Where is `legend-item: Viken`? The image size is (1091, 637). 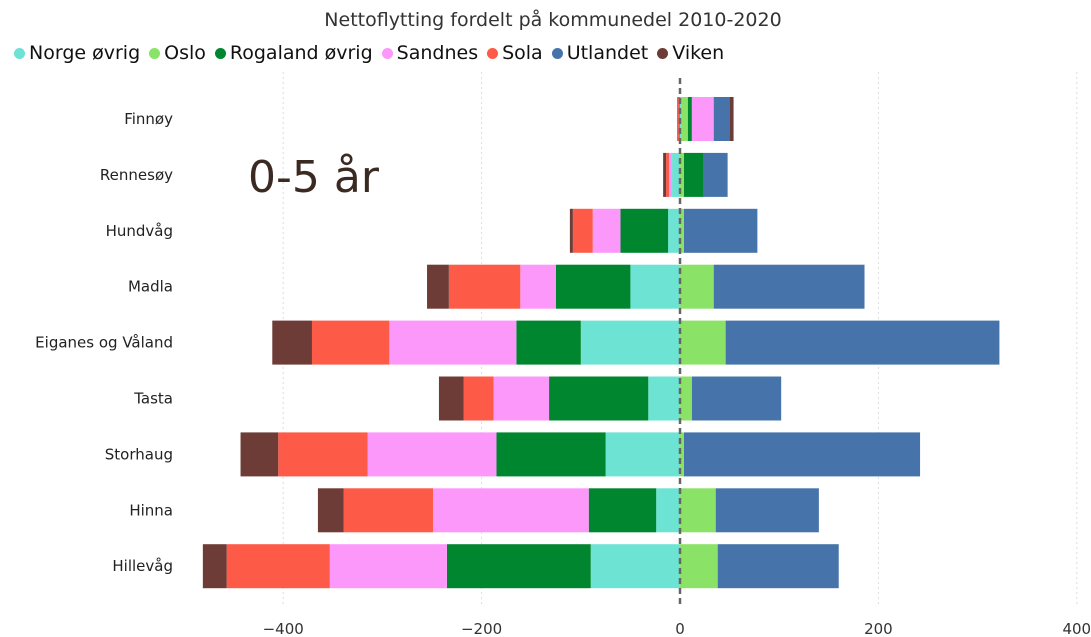 legend-item: Viken is located at coordinates (690, 53).